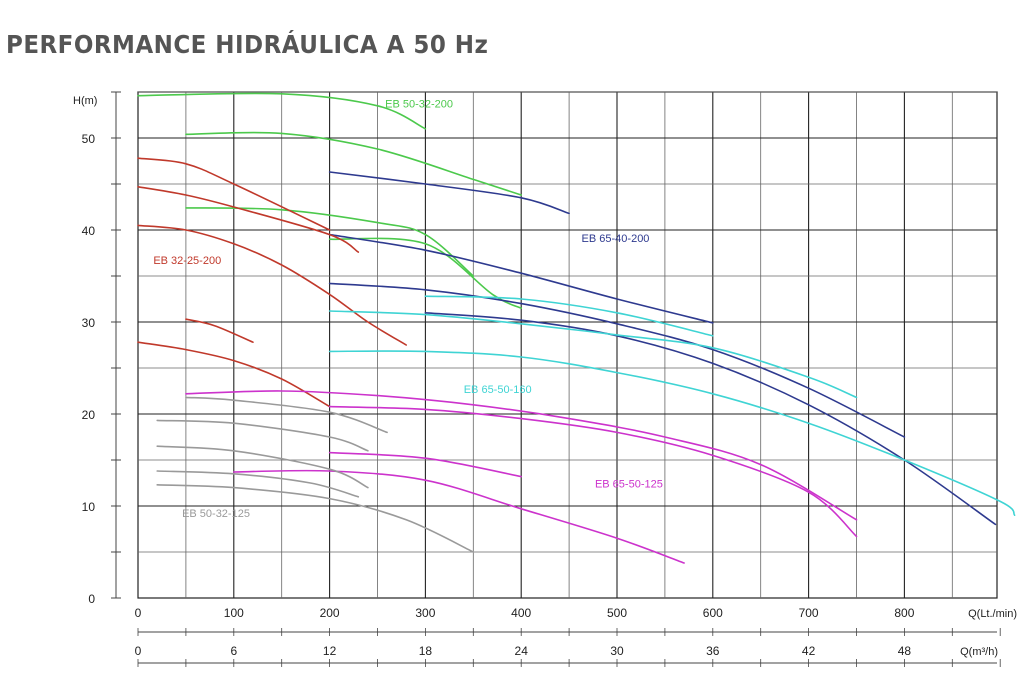  Describe the element at coordinates (89, 323) in the screenshot. I see `y-tick-label: 30` at that location.